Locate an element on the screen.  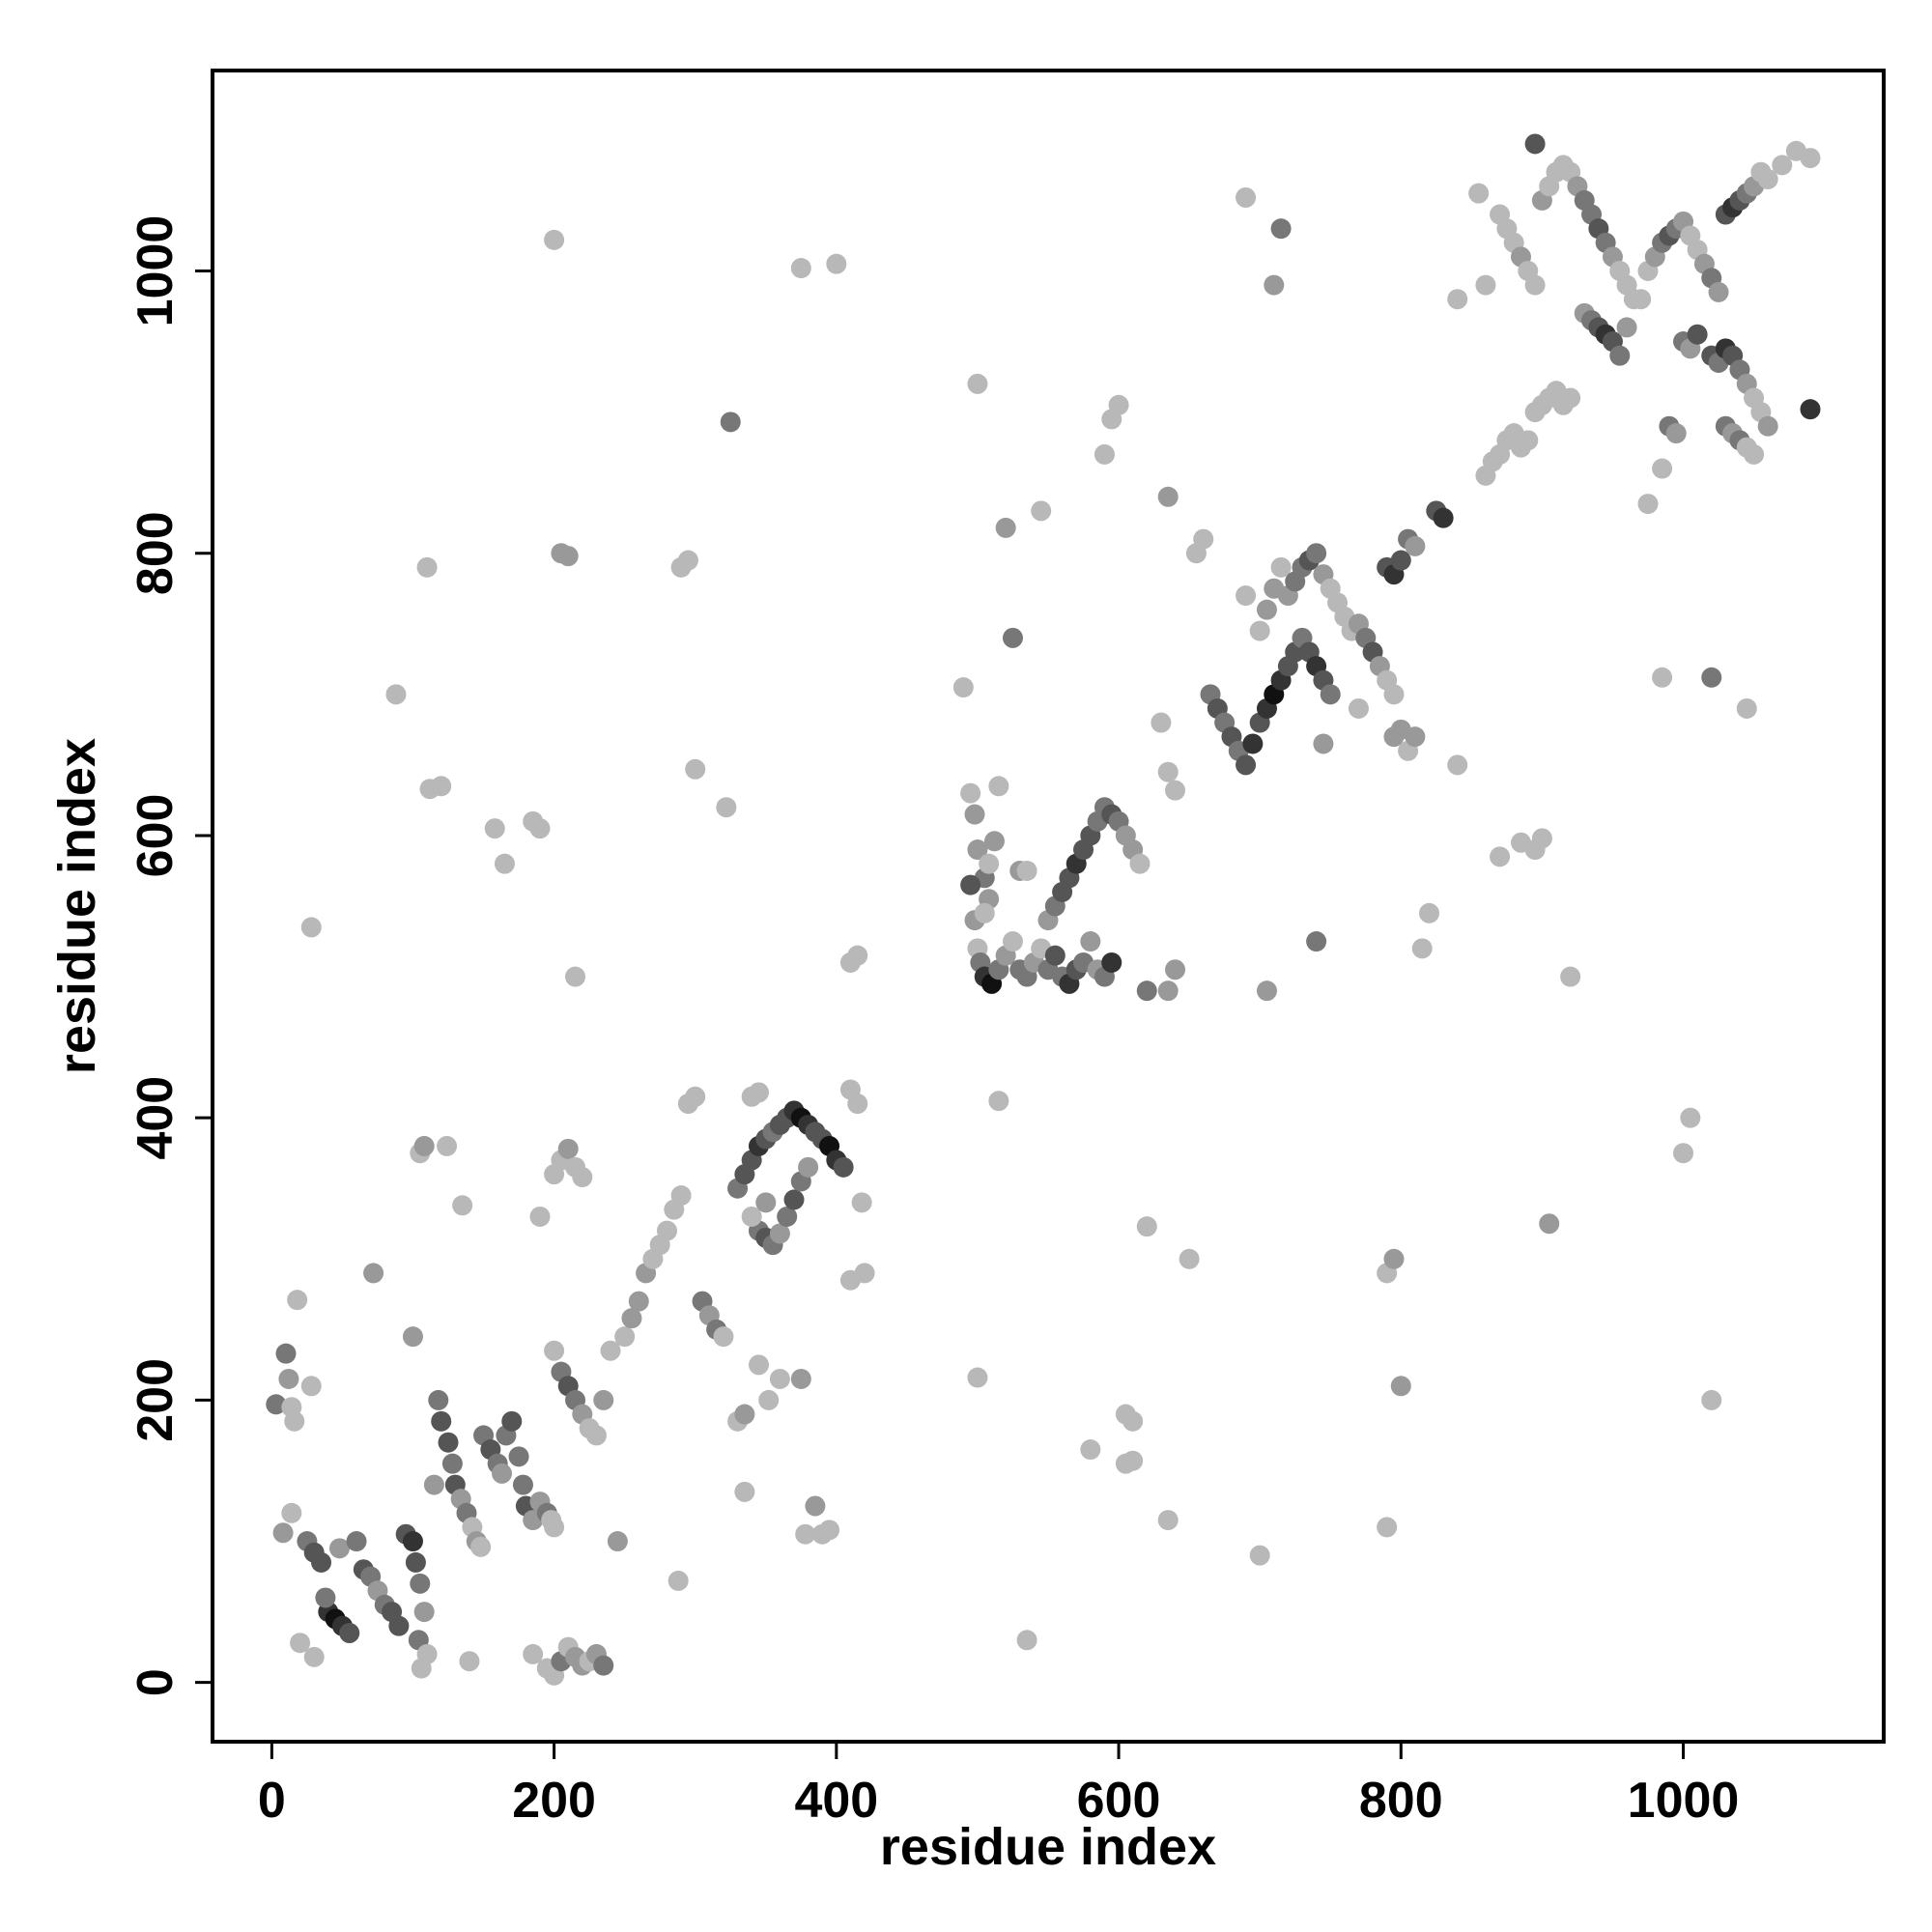
x-tick-label: 200 is located at coordinates (554, 1801).